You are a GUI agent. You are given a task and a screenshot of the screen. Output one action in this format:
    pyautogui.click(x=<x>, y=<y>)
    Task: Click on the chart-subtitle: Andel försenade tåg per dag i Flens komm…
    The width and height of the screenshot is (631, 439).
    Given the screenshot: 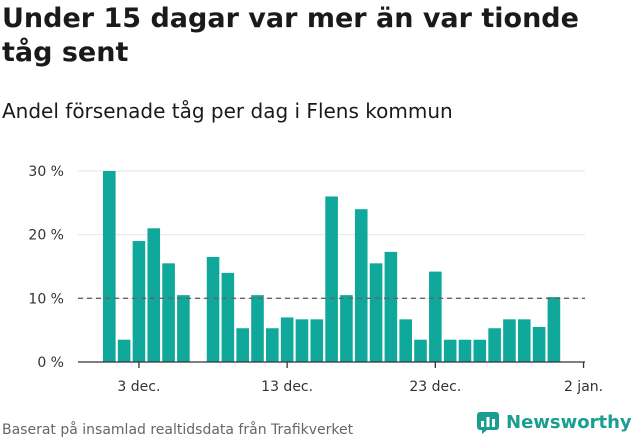 What is the action you would take?
    pyautogui.click(x=227, y=111)
    